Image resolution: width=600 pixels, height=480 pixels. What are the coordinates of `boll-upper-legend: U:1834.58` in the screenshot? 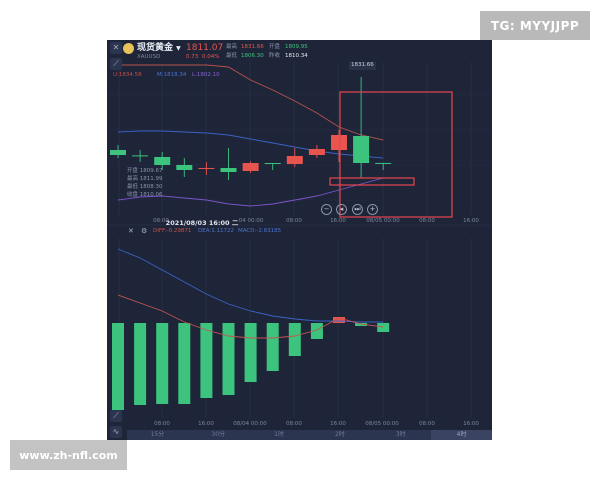 It's located at (127, 75).